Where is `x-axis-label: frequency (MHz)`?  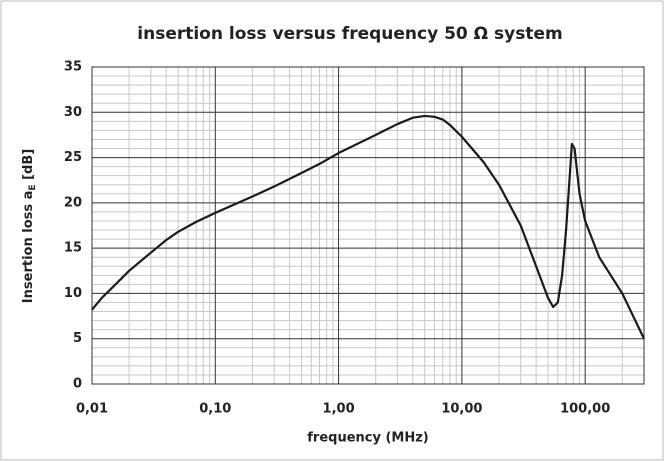
x-axis-label: frequency (MHz) is located at coordinates (368, 438).